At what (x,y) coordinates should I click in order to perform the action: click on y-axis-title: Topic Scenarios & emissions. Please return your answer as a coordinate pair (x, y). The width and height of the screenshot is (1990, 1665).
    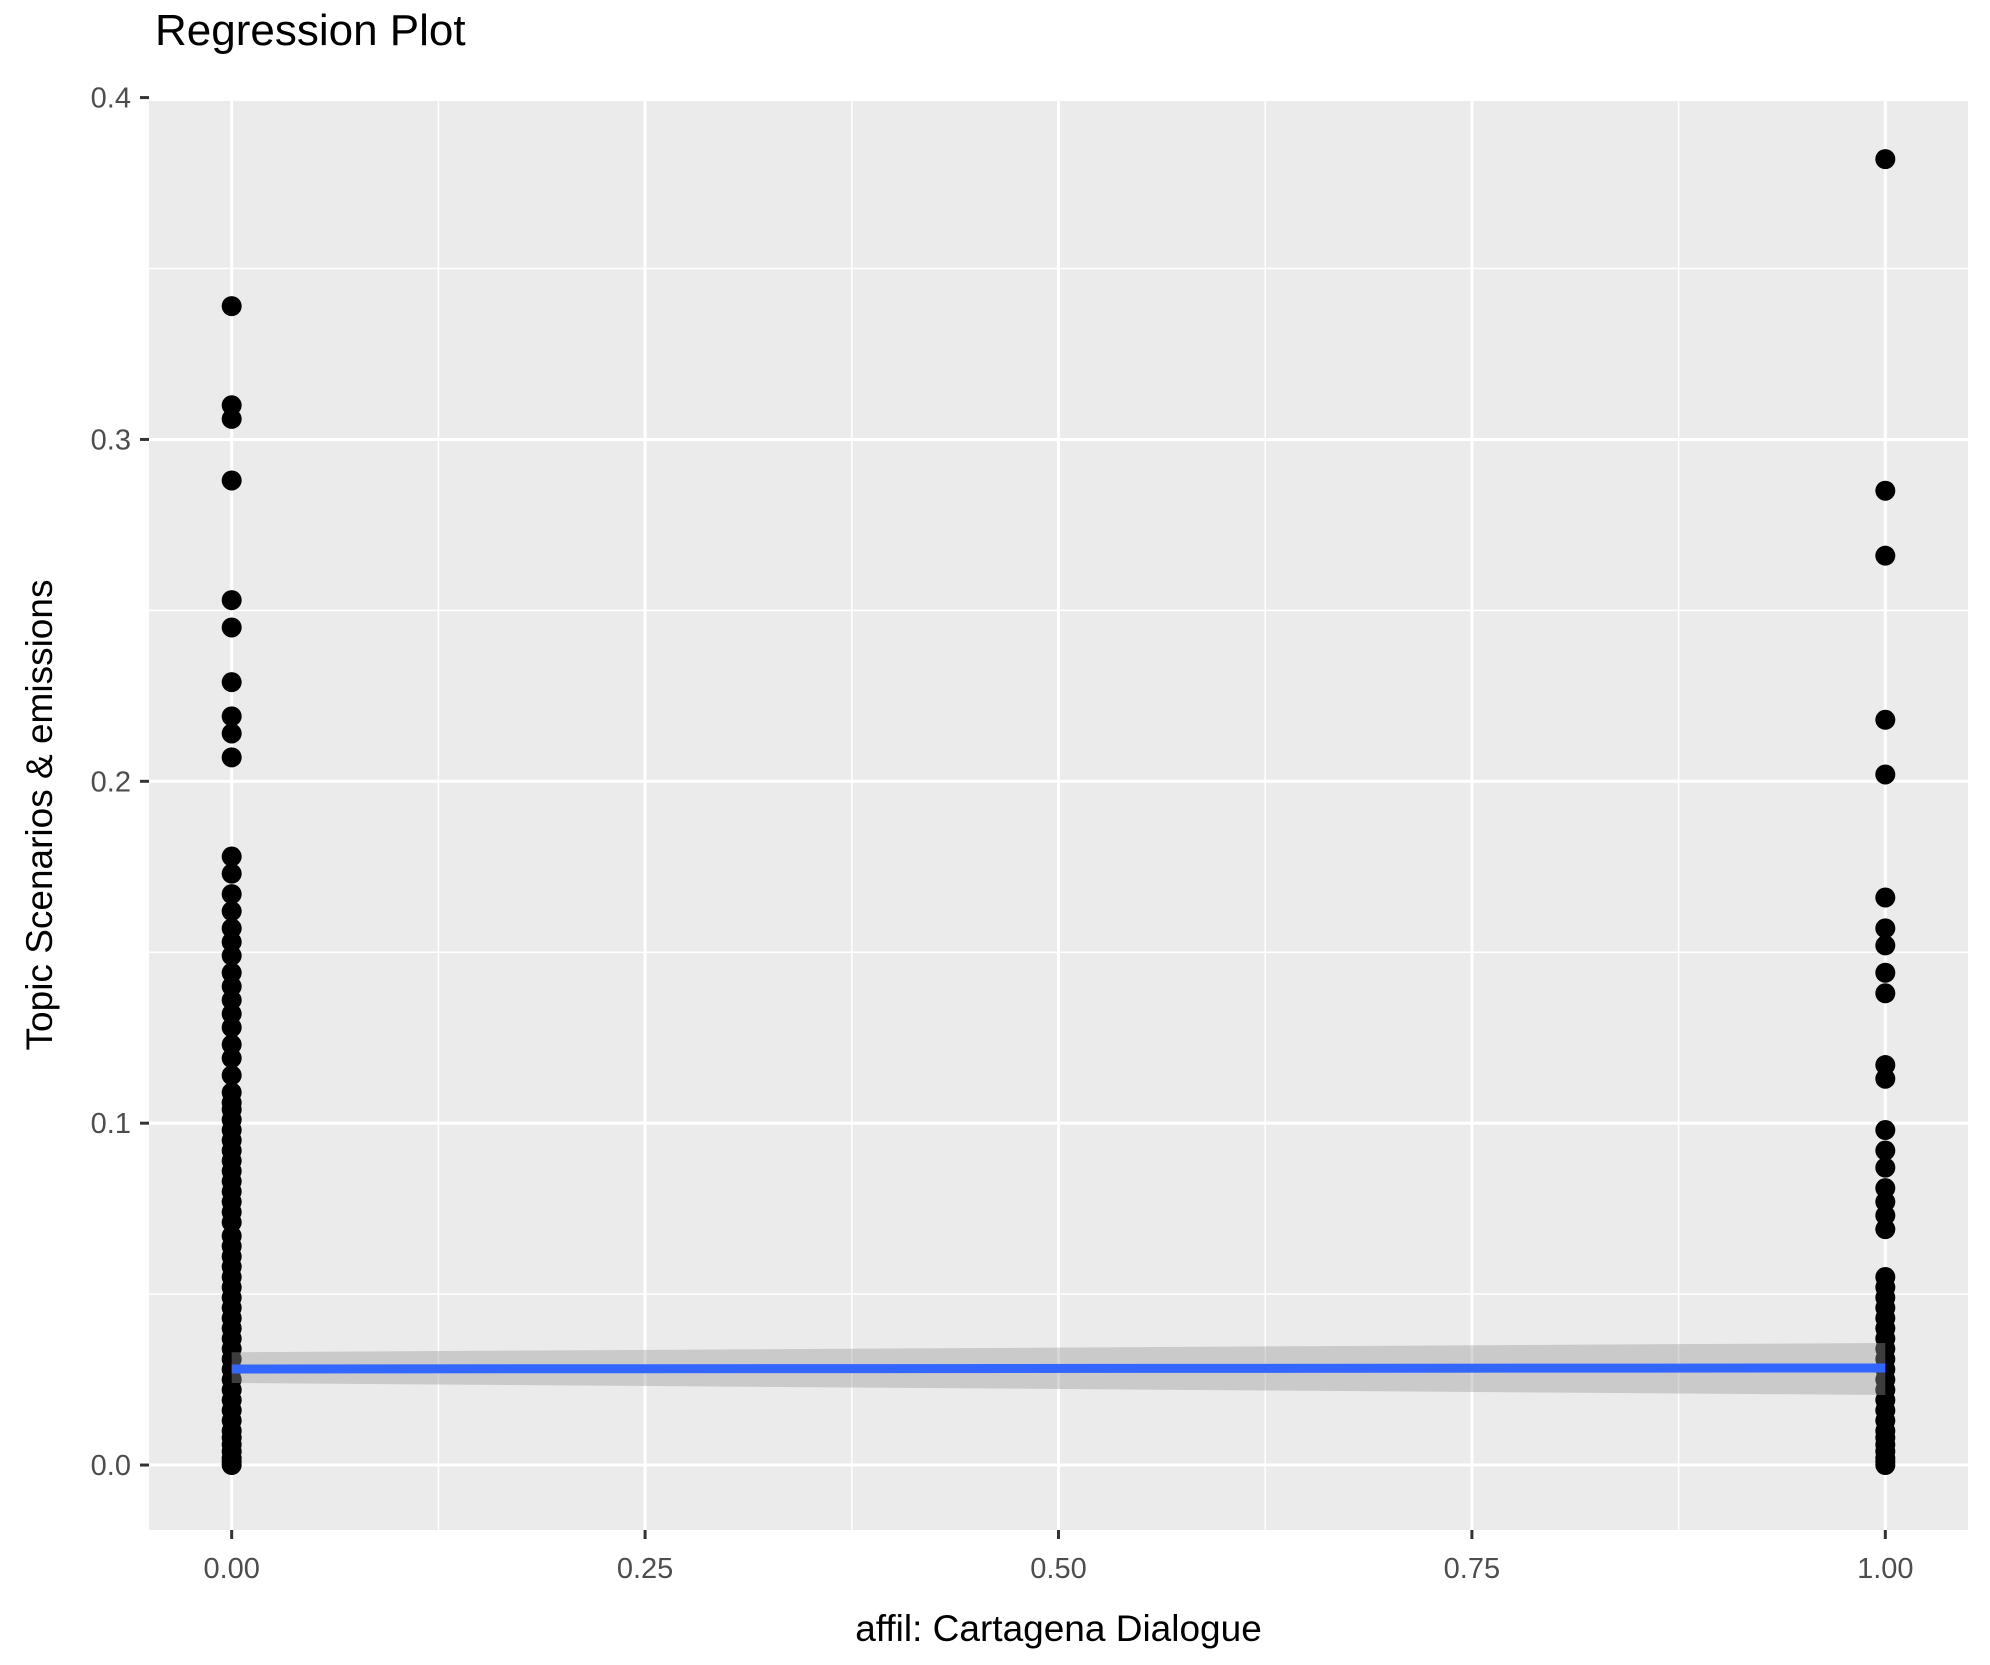
    Looking at the image, I should click on (39, 815).